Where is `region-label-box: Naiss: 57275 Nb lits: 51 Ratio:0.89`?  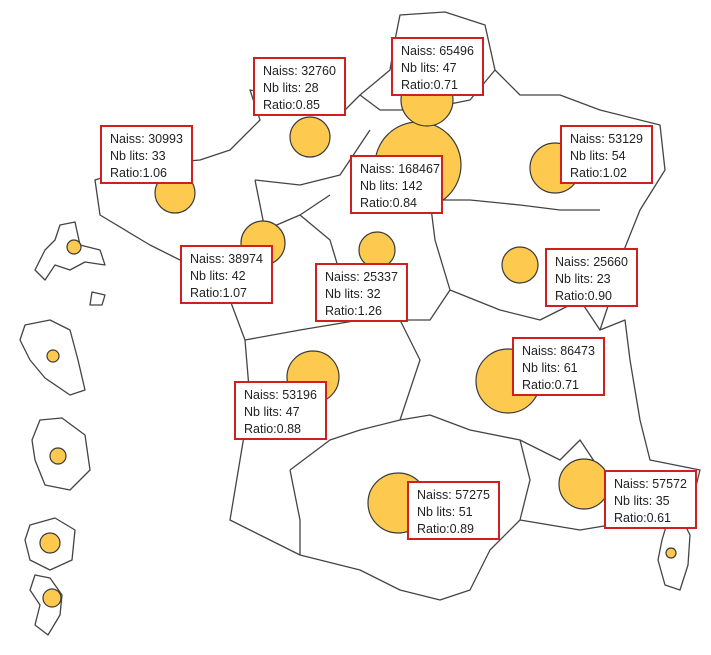
region-label-box: Naiss: 57275 Nb lits: 51 Ratio:0.89 is located at coordinates (453, 510).